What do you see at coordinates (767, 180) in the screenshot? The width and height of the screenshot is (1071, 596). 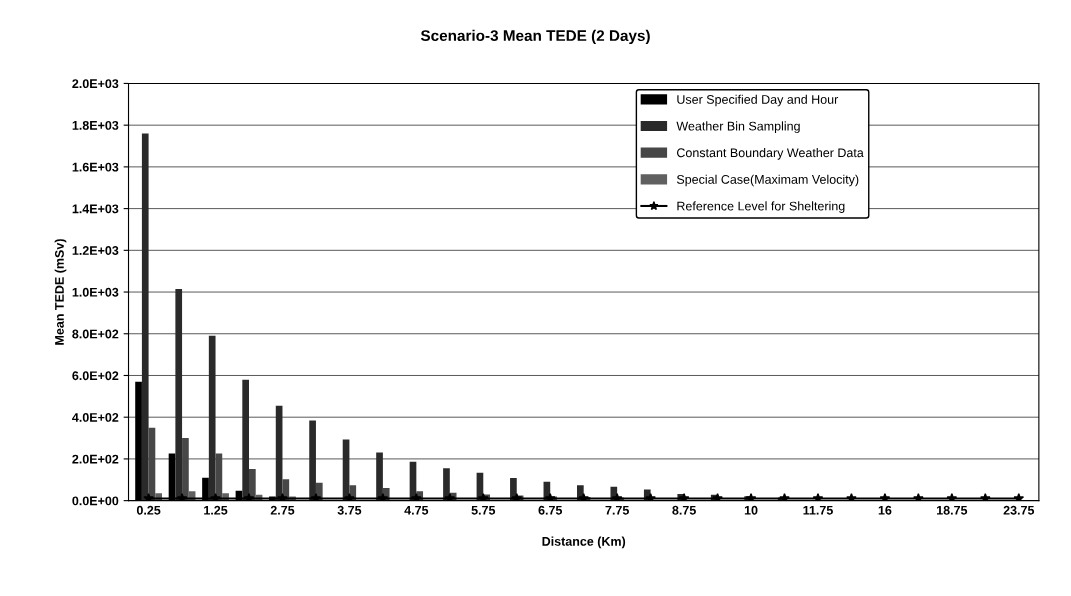 I see `legend-label: Special Case(Maximam Velocity)` at bounding box center [767, 180].